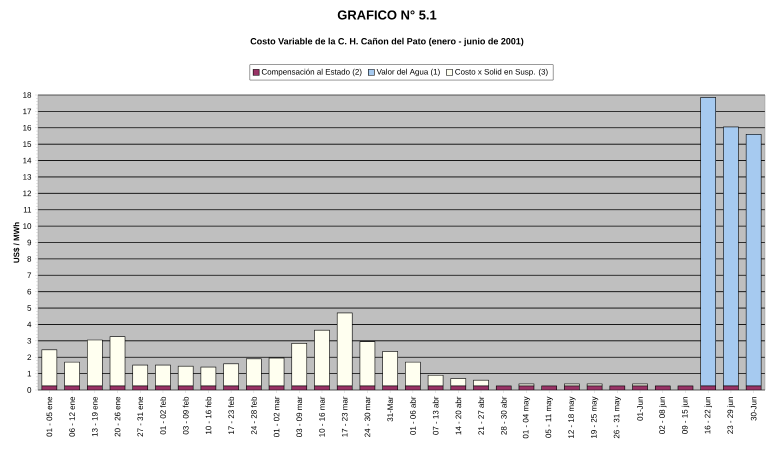 The height and width of the screenshot is (456, 775). Describe the element at coordinates (387, 15) in the screenshot. I see `chart-title: GRAFICO N° 5.1` at that location.